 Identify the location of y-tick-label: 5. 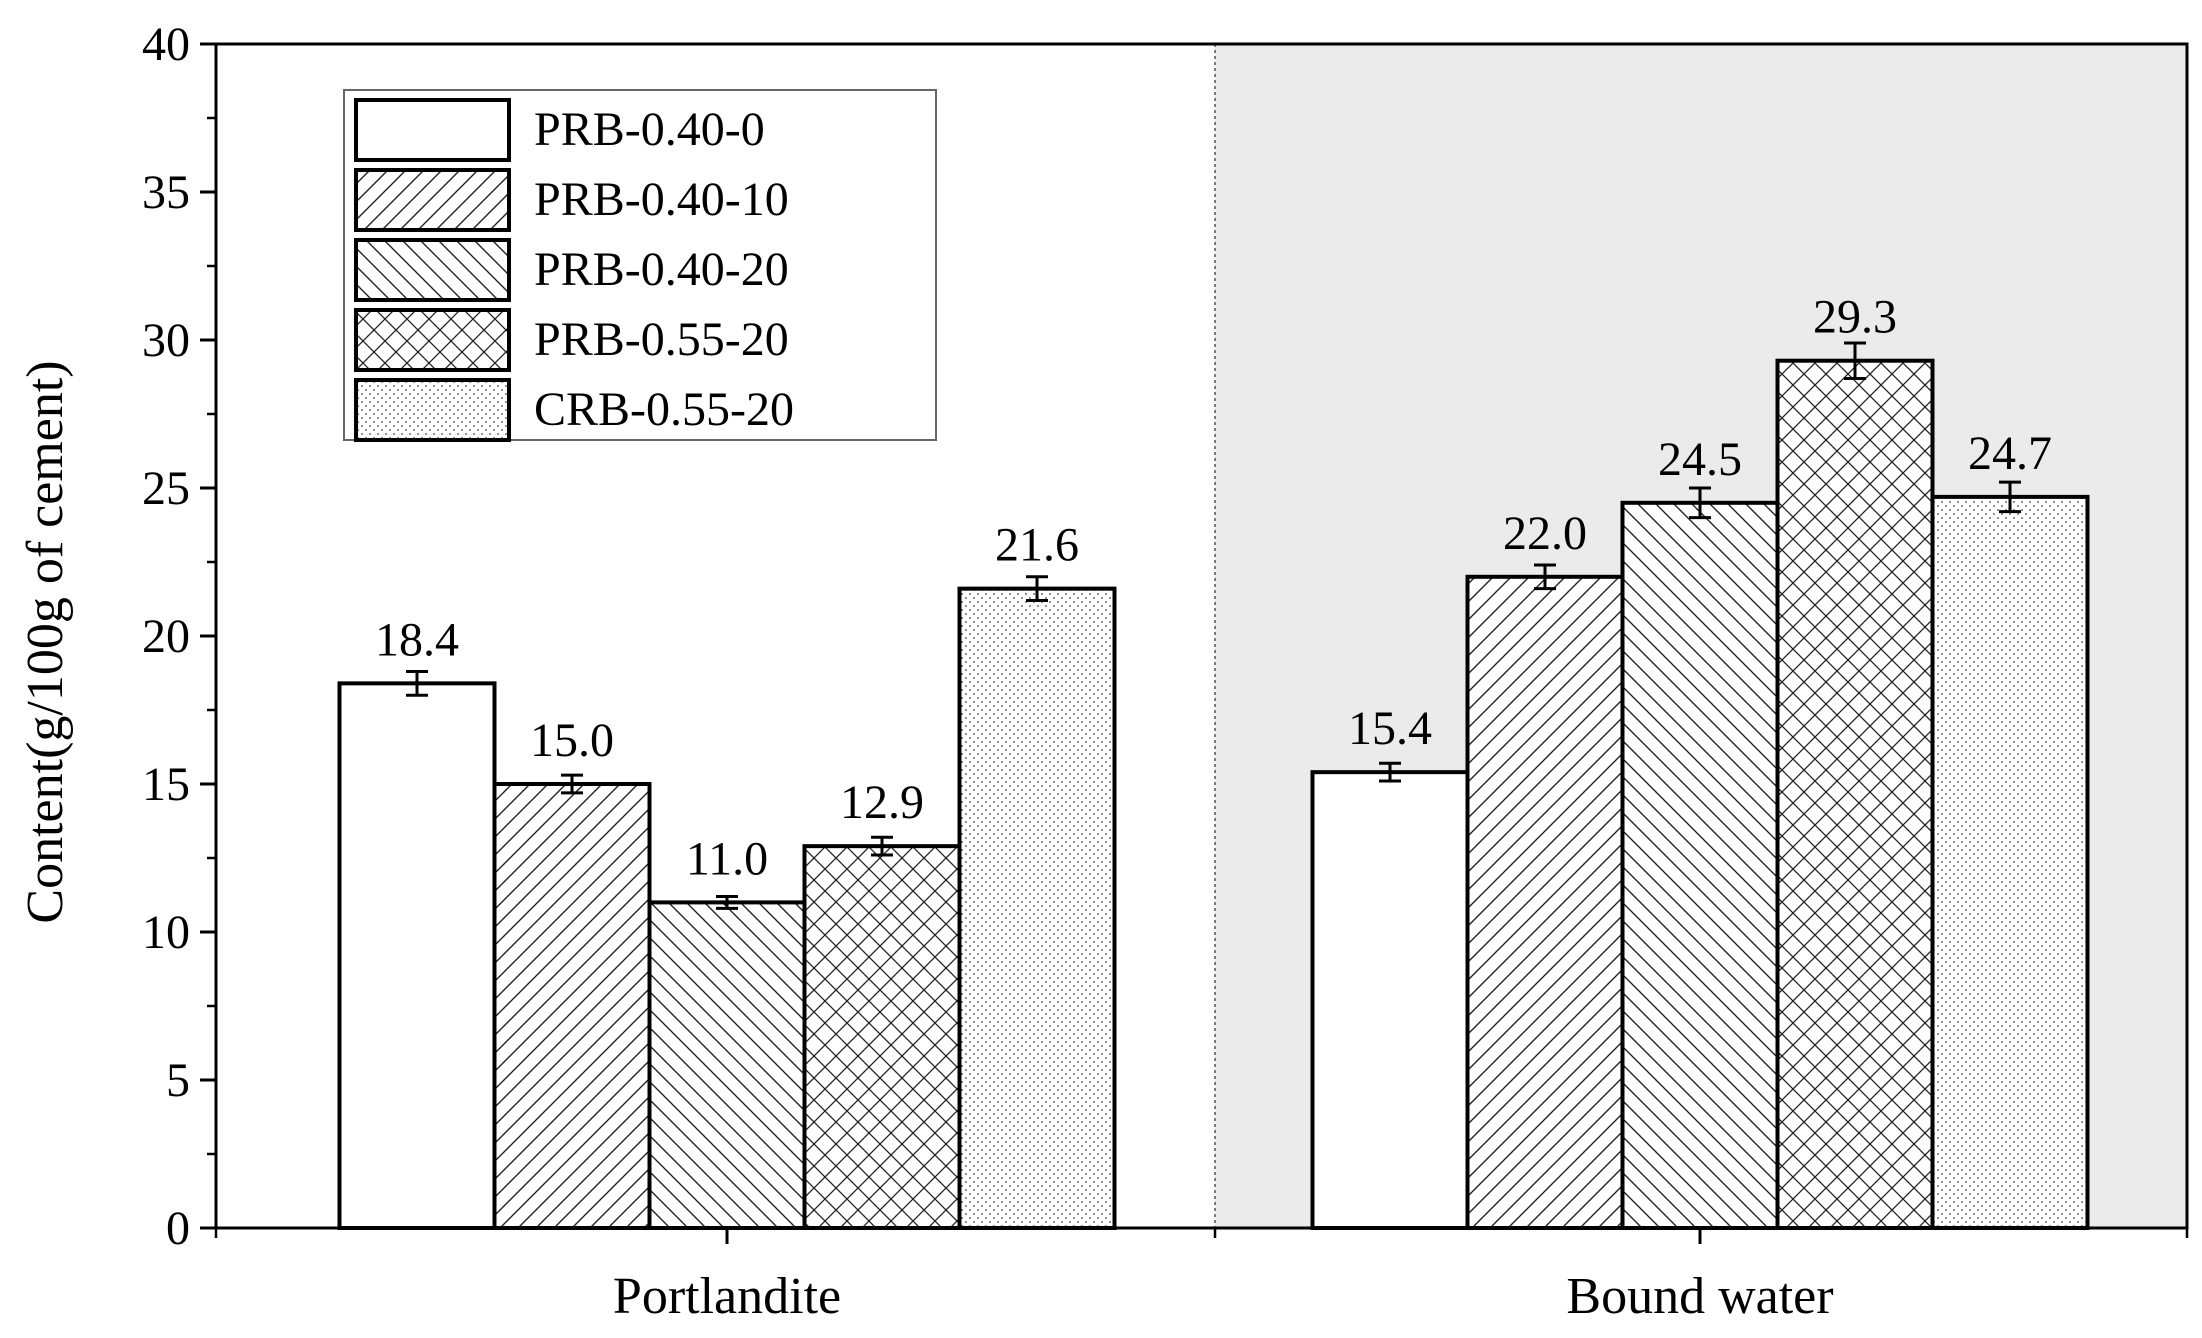
(178, 1080).